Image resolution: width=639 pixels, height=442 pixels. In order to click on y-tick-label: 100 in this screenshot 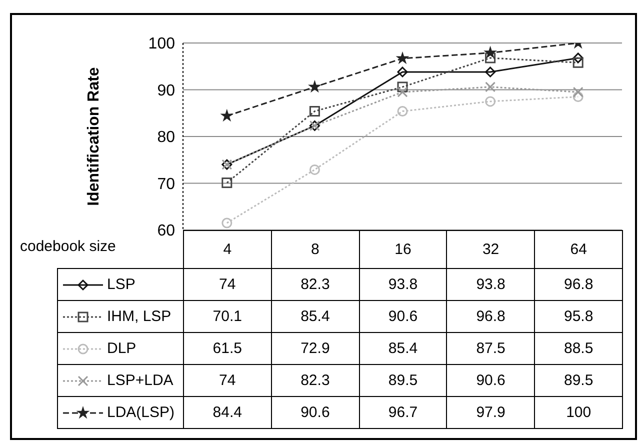, I will do `click(162, 44)`.